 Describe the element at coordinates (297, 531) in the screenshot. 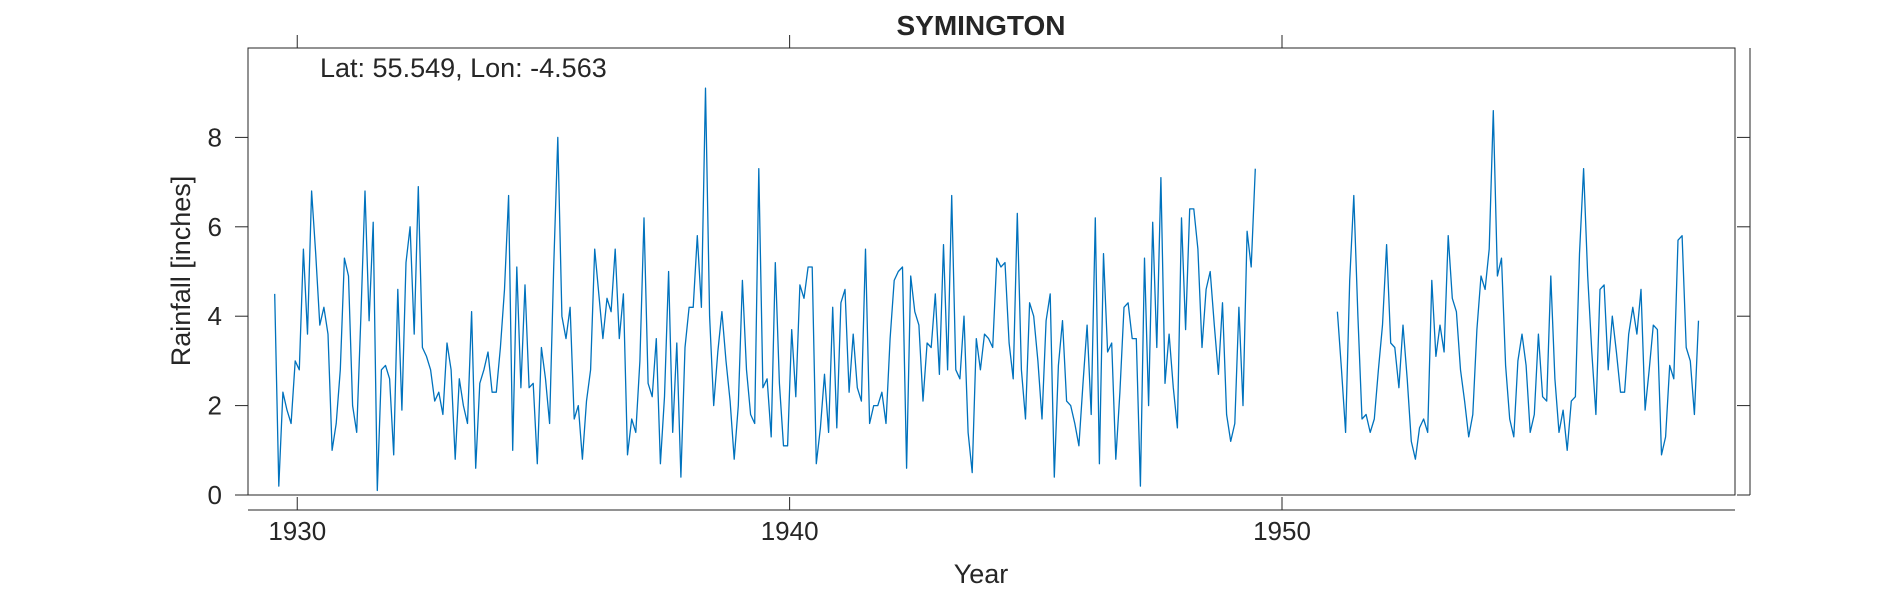

I see `x-tick-label: 1930` at that location.